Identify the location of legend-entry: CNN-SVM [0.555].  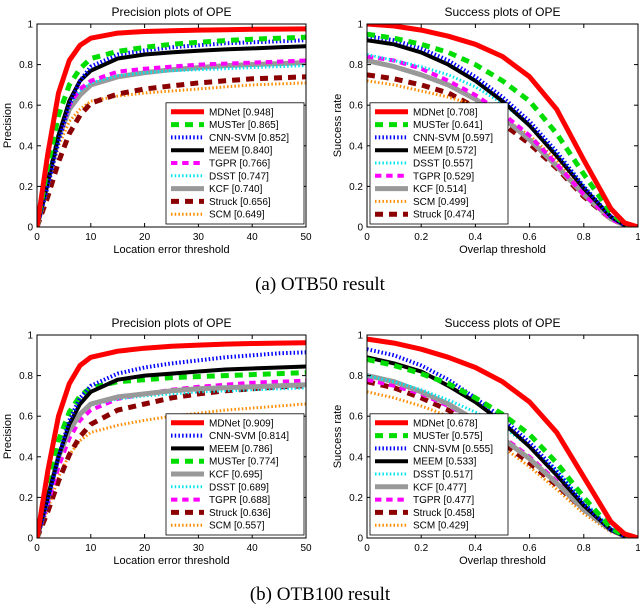
(434, 449).